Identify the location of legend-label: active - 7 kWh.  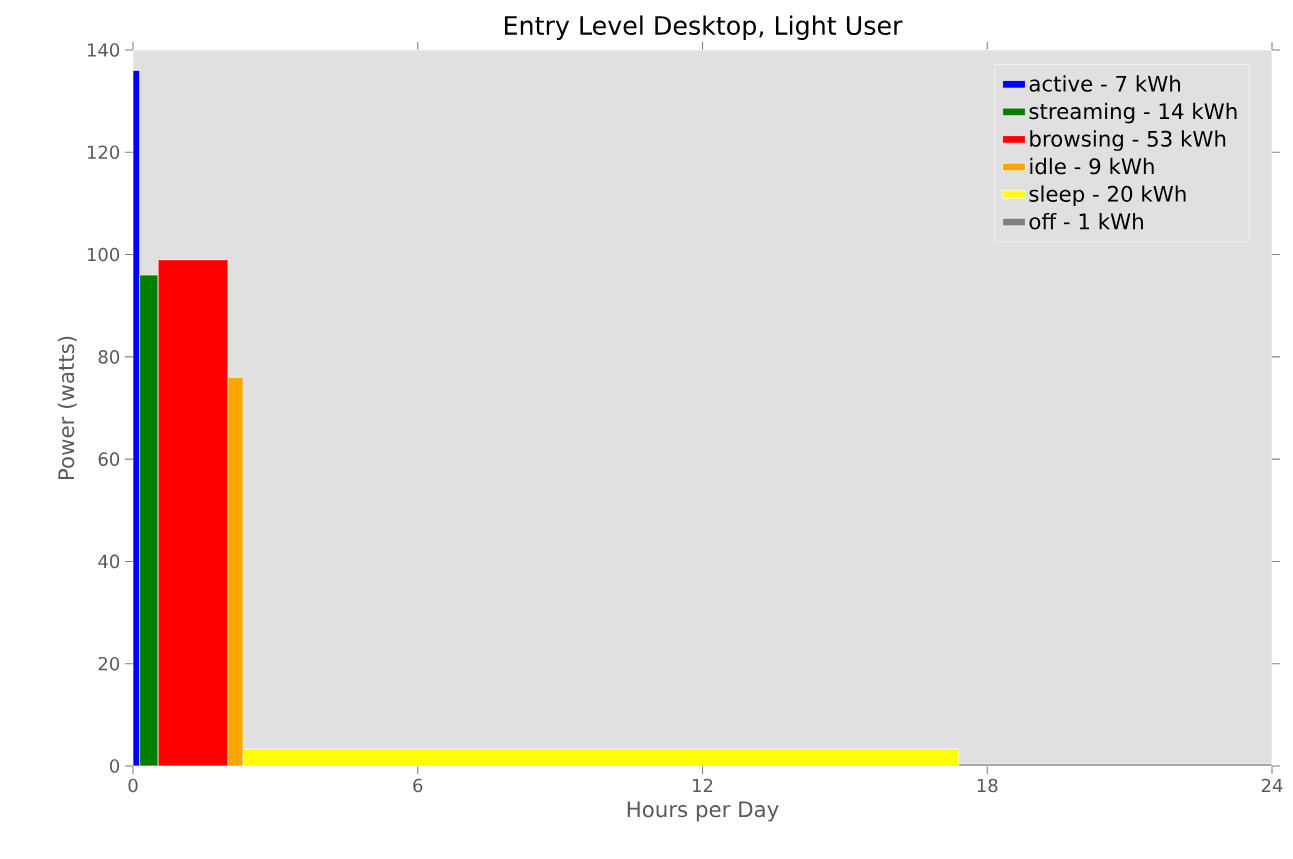
(1104, 83).